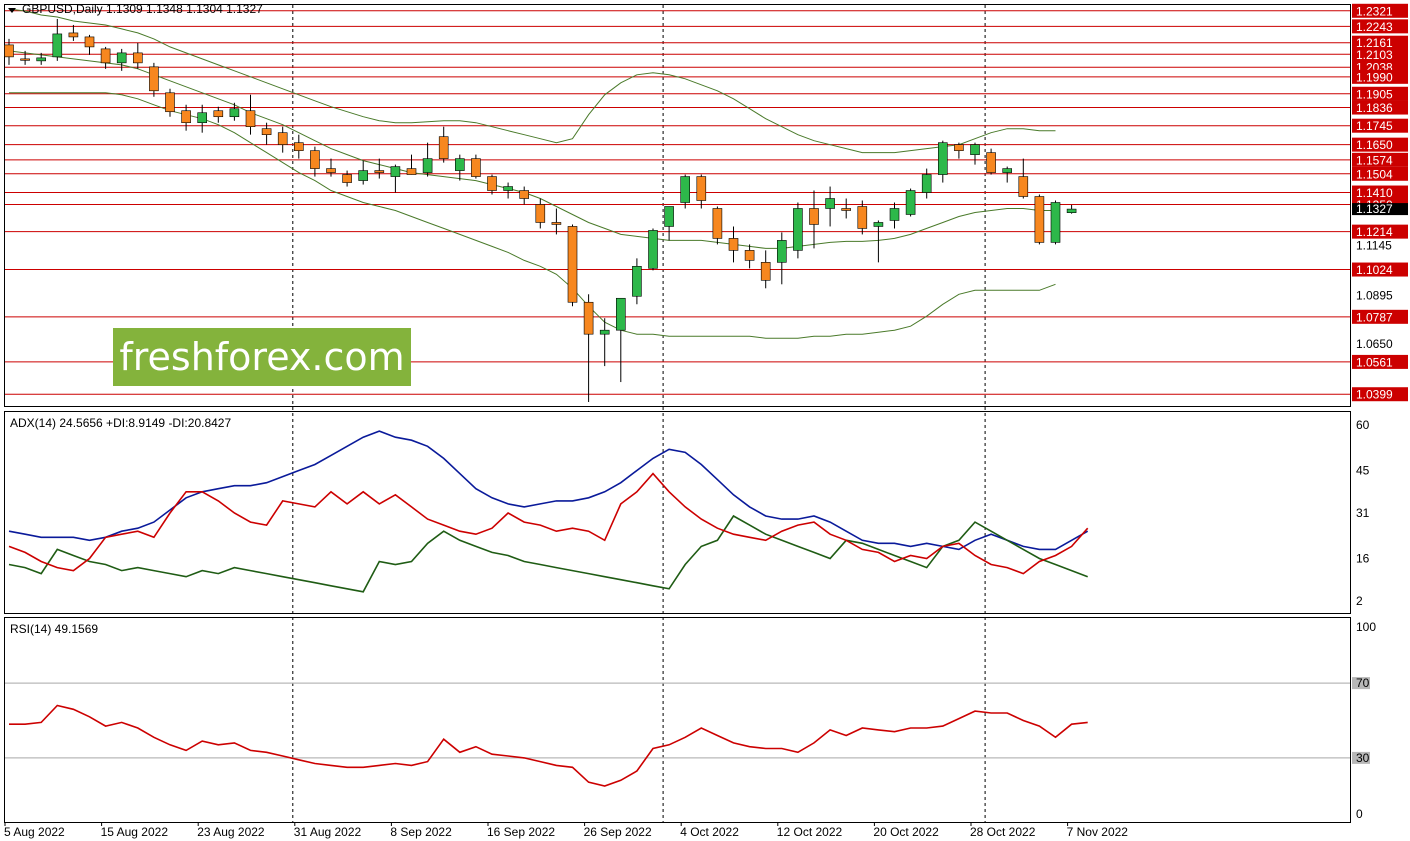 The image size is (1410, 841). Describe the element at coordinates (12, 10) in the screenshot. I see `dropdown-arrow-icon` at that location.